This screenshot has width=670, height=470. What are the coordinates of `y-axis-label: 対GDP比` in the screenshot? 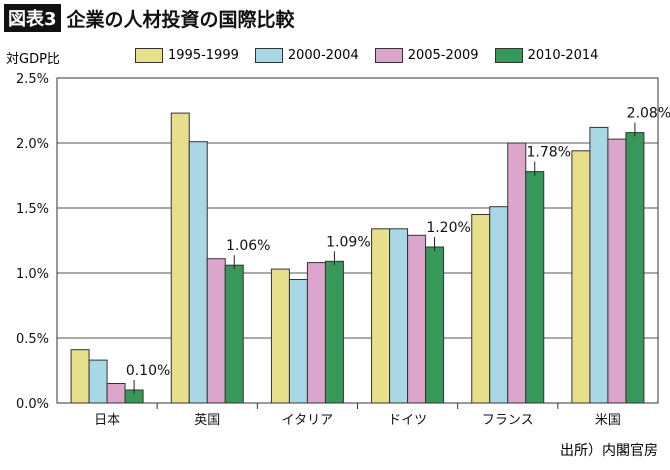 It's located at (33, 59).